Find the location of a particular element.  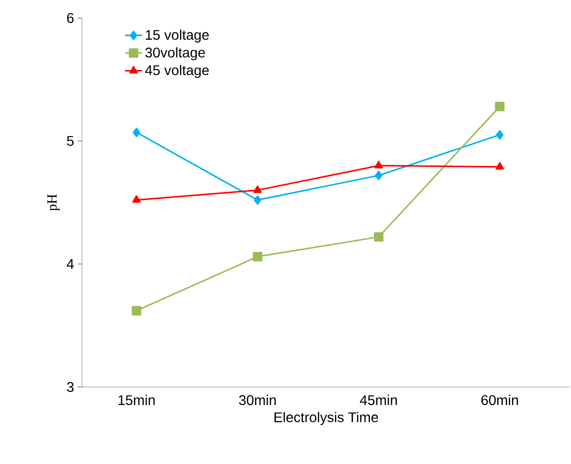

y-tick-label: 4 is located at coordinates (70, 264).